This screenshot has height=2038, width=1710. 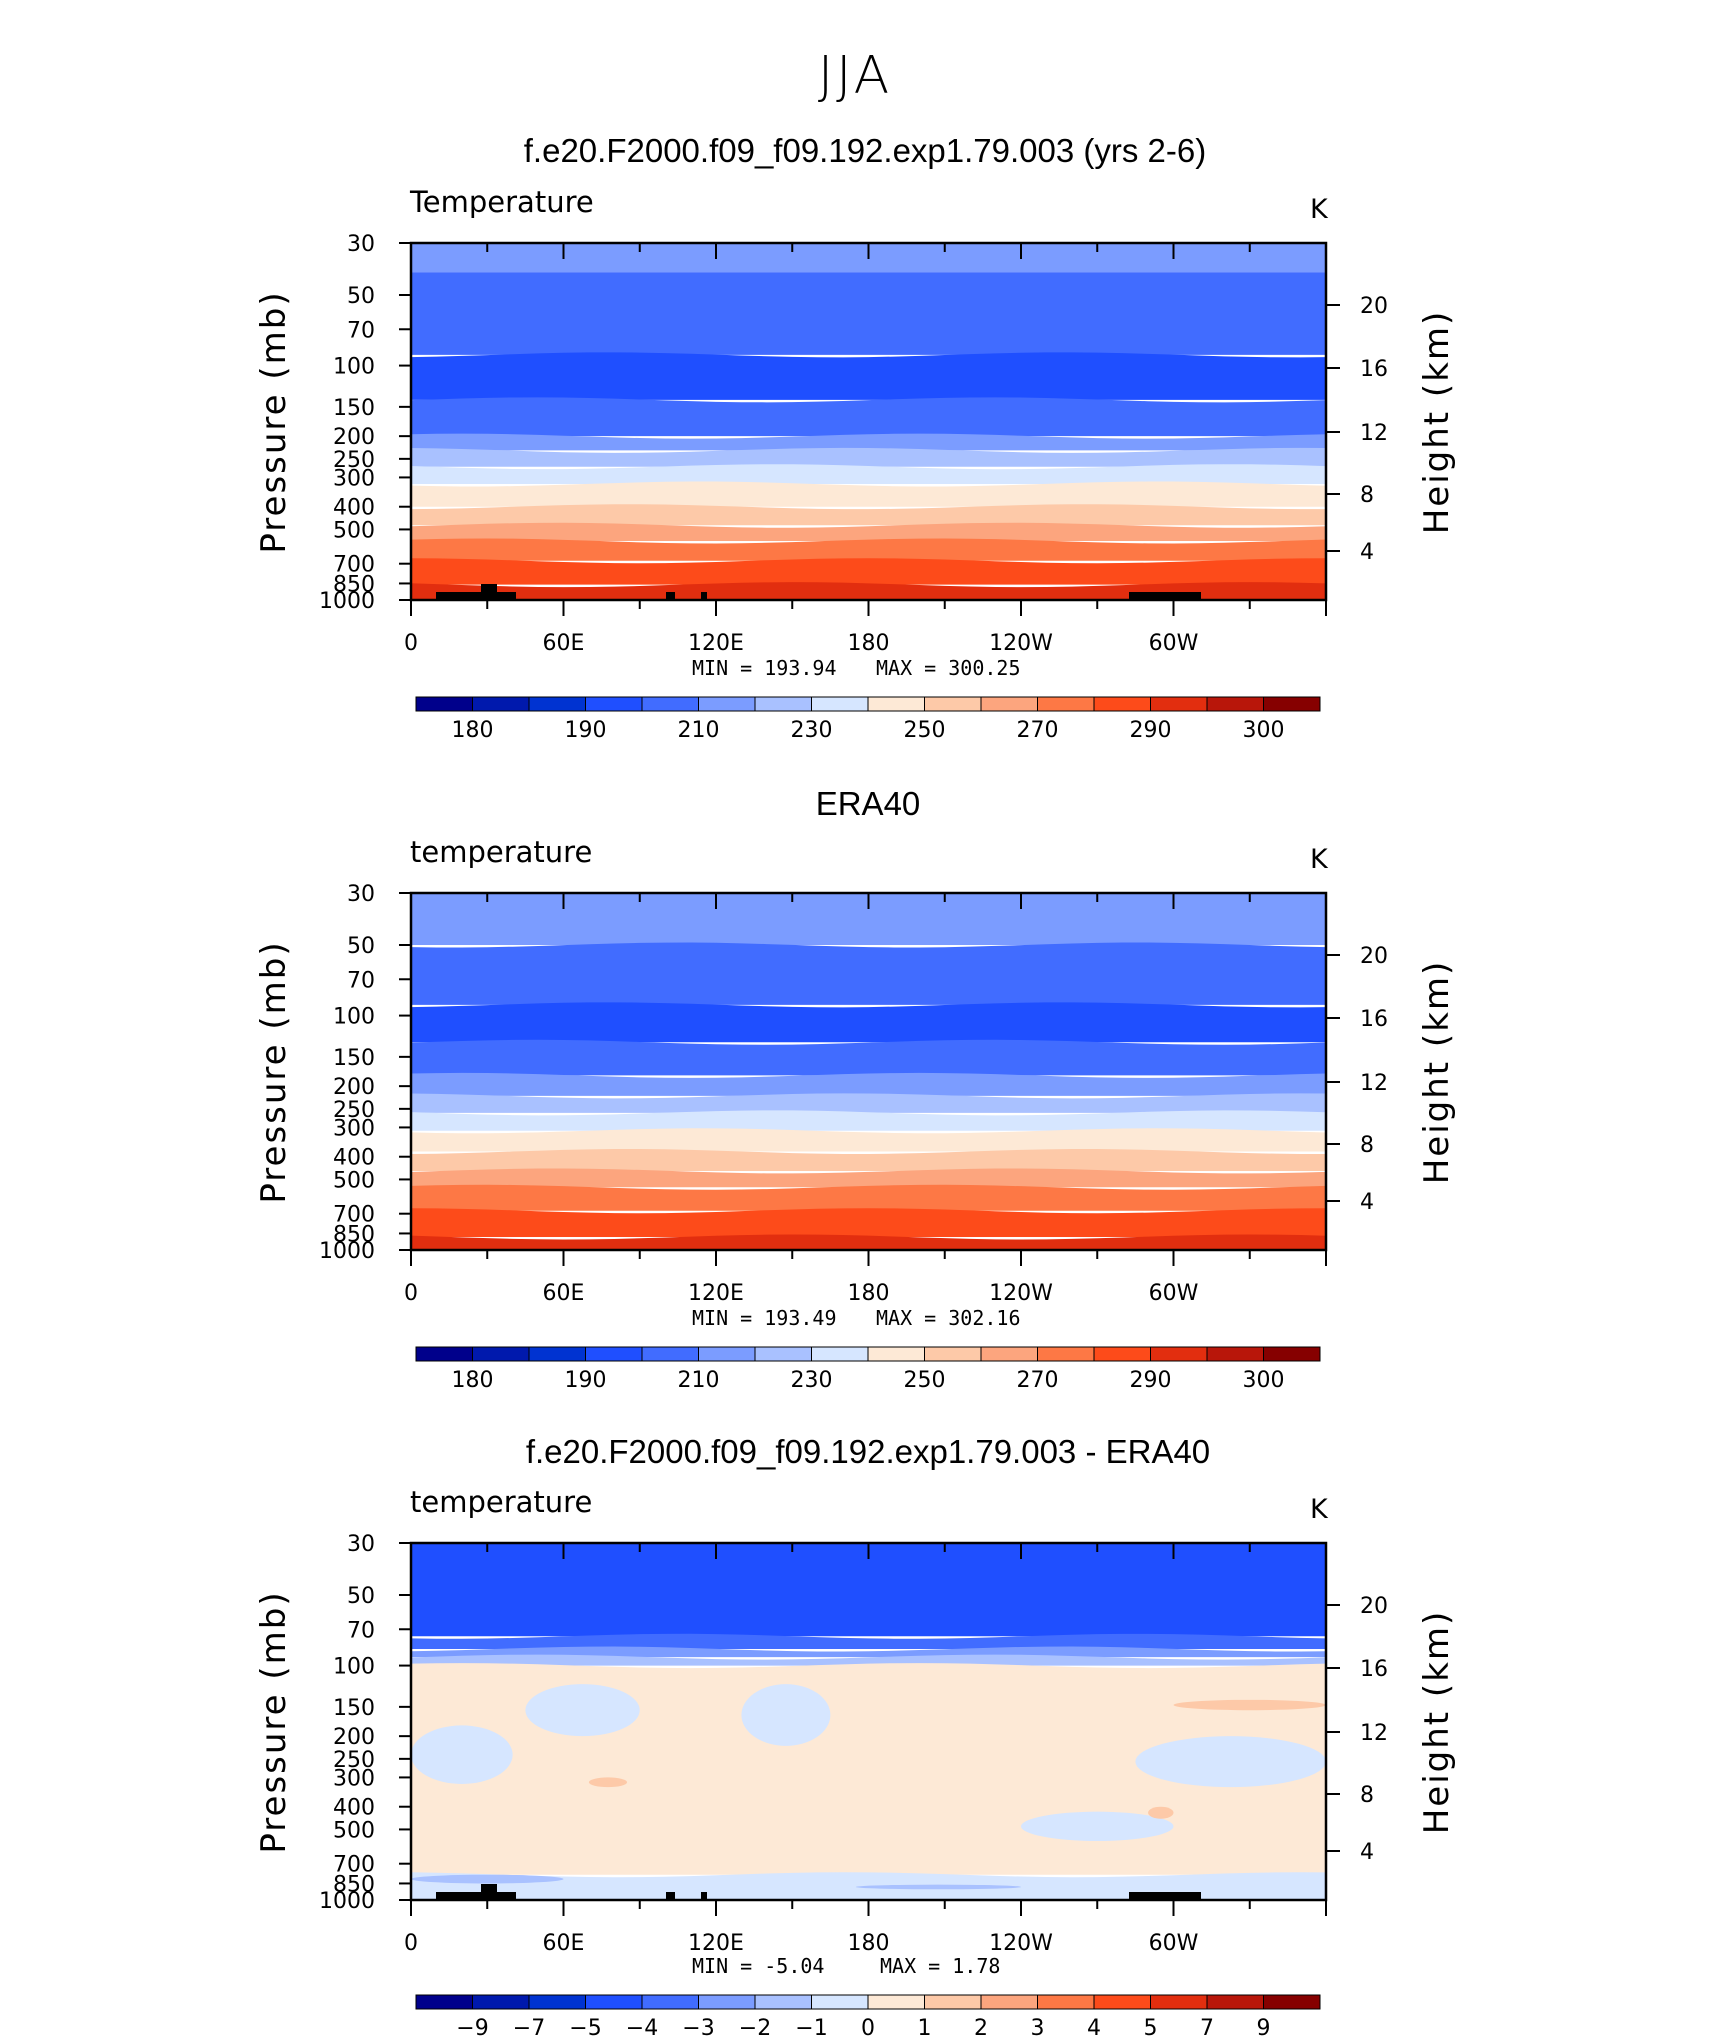 I want to click on x-tick-label: 60E, so click(x=564, y=1293).